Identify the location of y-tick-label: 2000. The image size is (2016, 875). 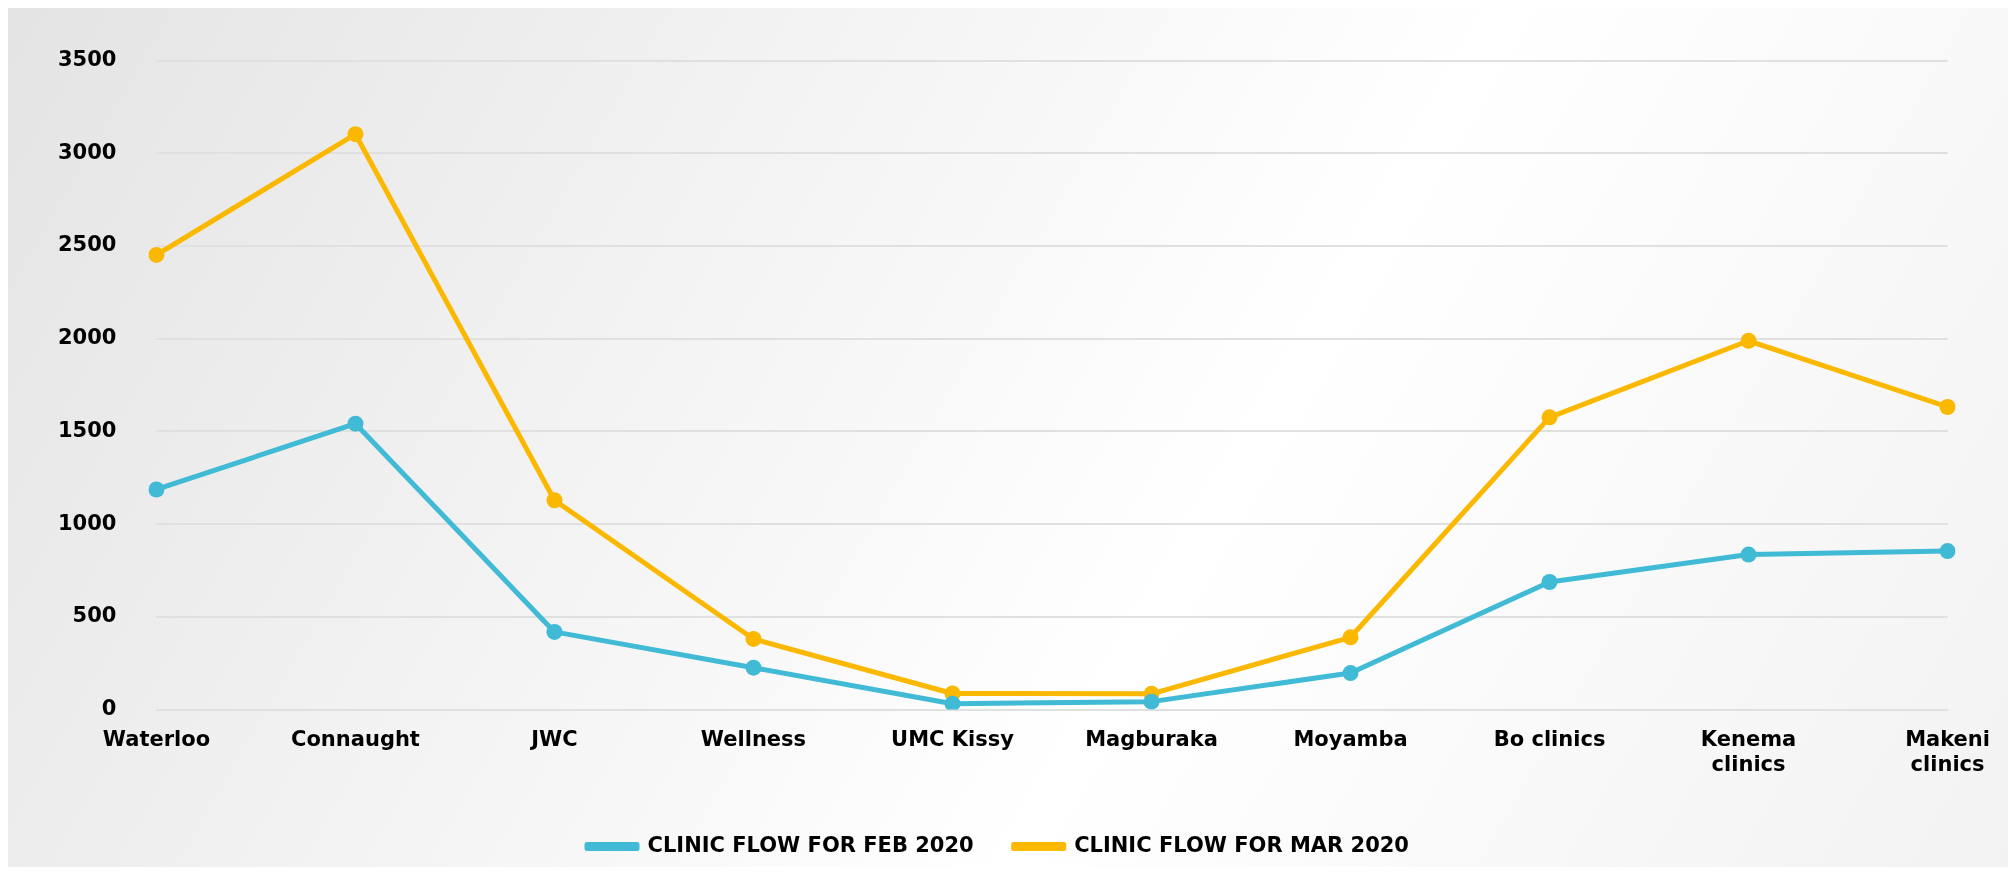
(87, 337).